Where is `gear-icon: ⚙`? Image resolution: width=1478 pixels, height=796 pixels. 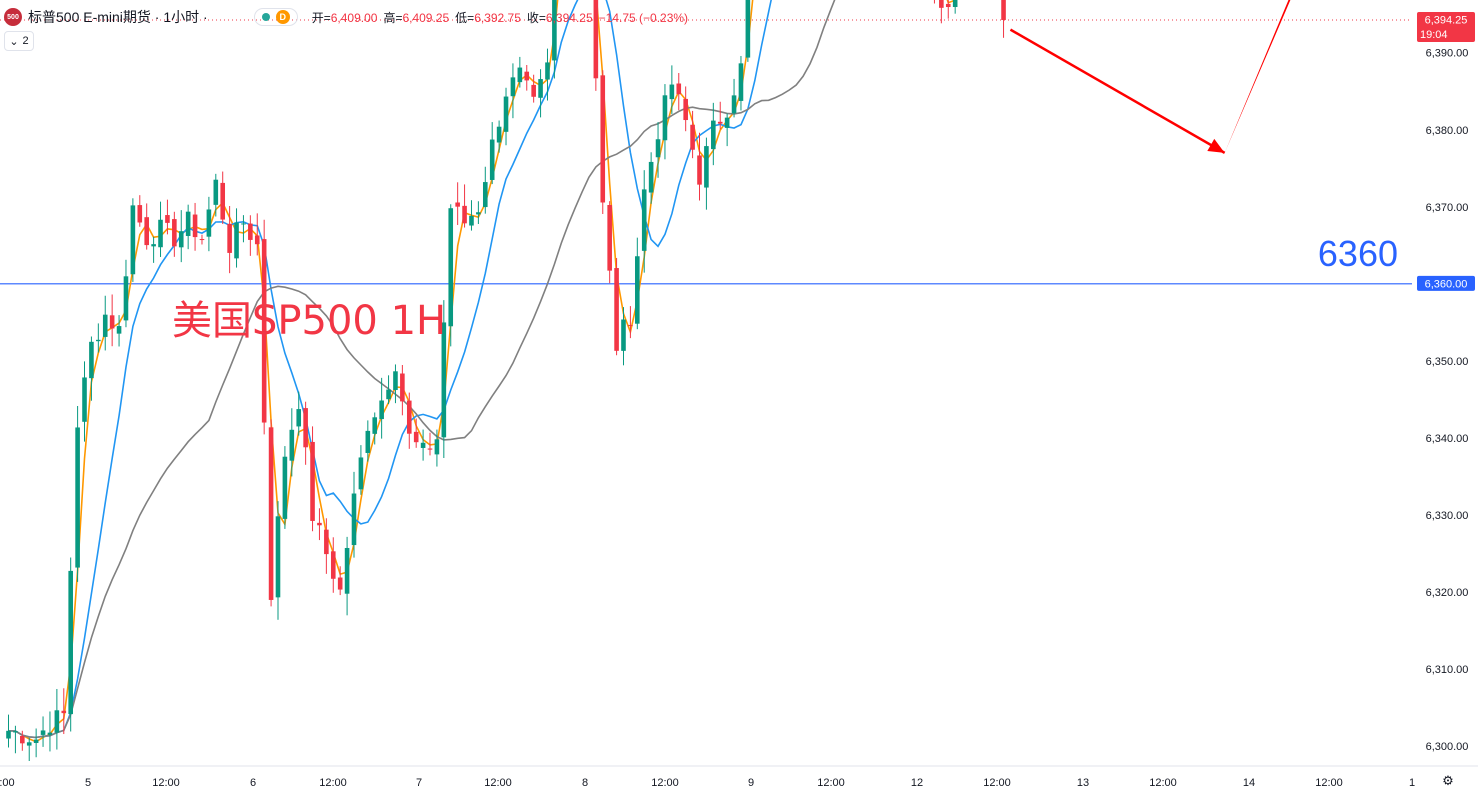
gear-icon: ⚙ is located at coordinates (1448, 780).